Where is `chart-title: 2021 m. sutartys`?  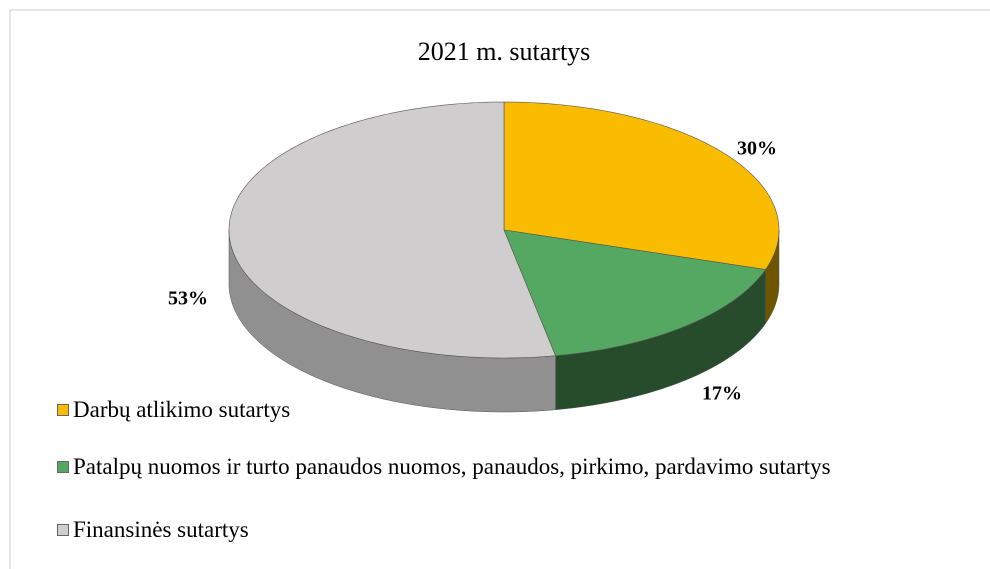
chart-title: 2021 m. sutartys is located at coordinates (504, 51).